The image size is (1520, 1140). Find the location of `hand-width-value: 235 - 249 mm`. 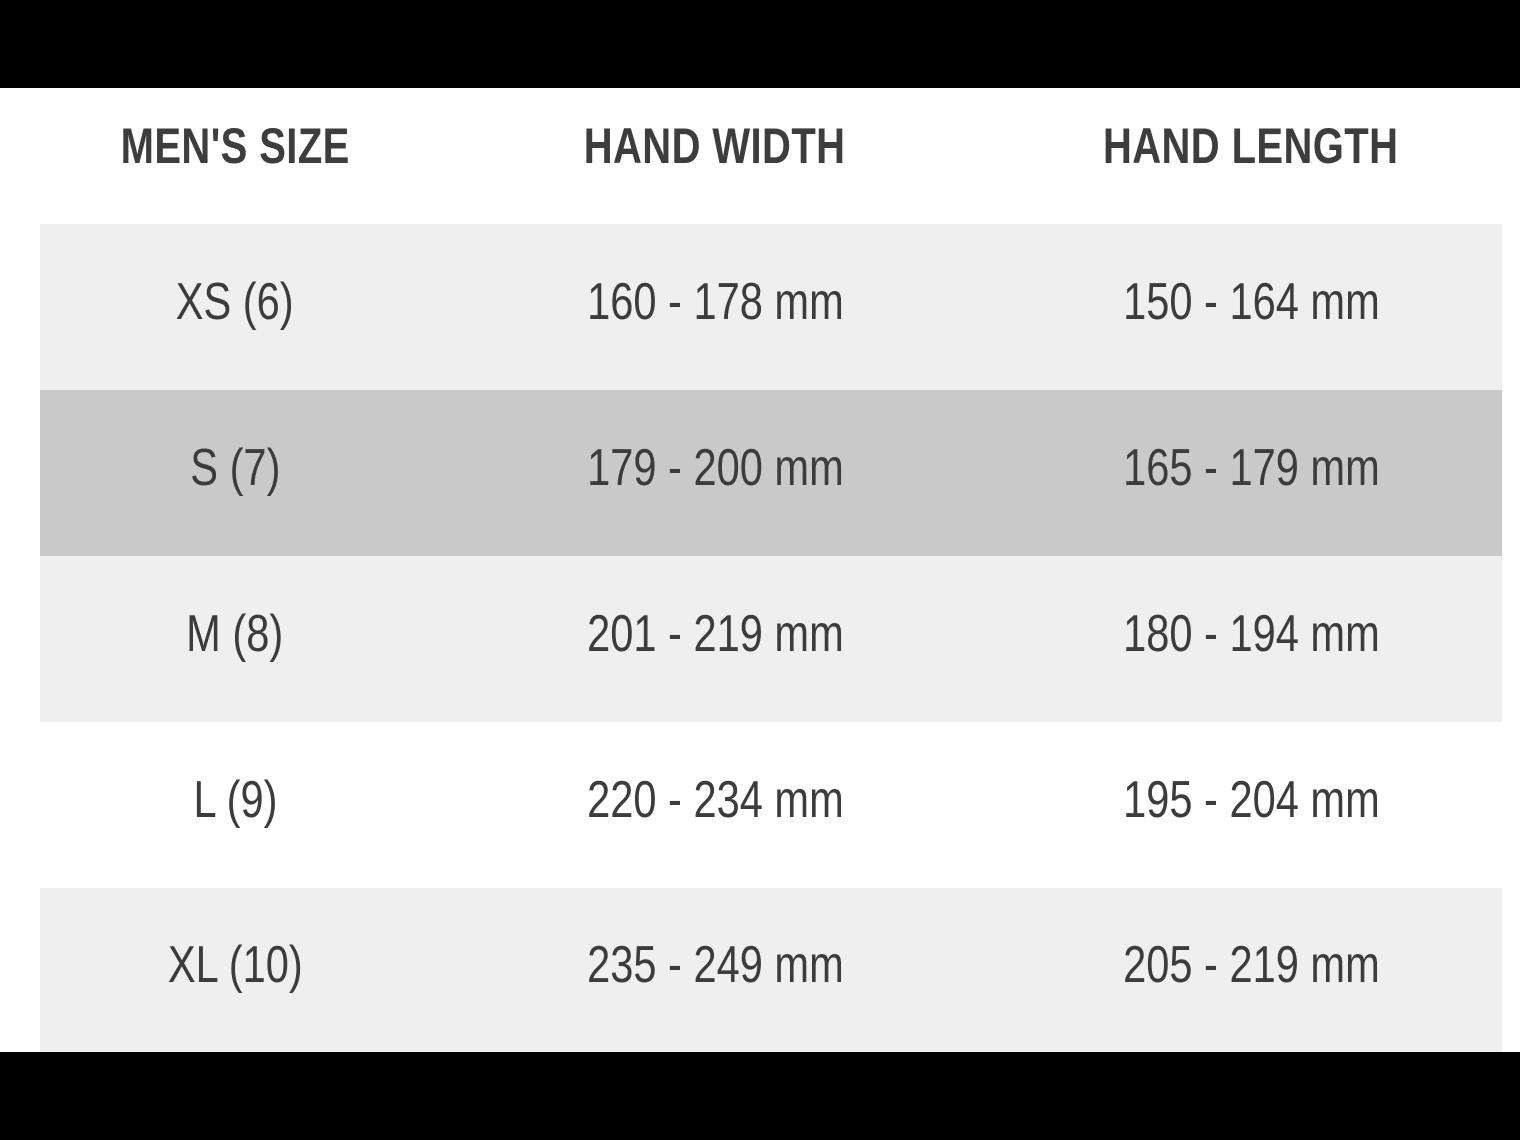

hand-width-value: 235 - 249 mm is located at coordinates (715, 965).